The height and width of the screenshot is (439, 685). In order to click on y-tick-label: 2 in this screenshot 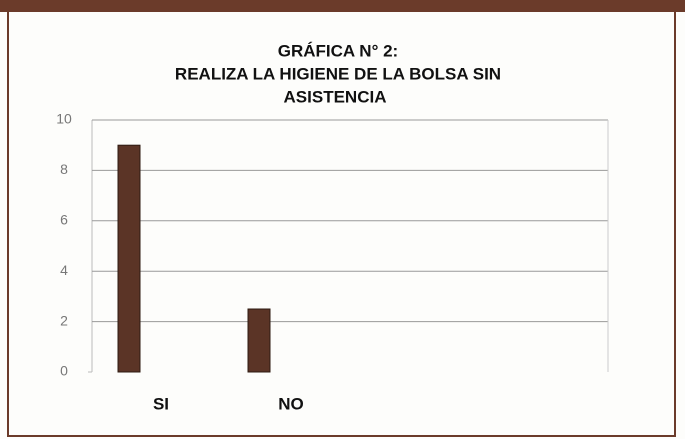, I will do `click(64, 320)`.